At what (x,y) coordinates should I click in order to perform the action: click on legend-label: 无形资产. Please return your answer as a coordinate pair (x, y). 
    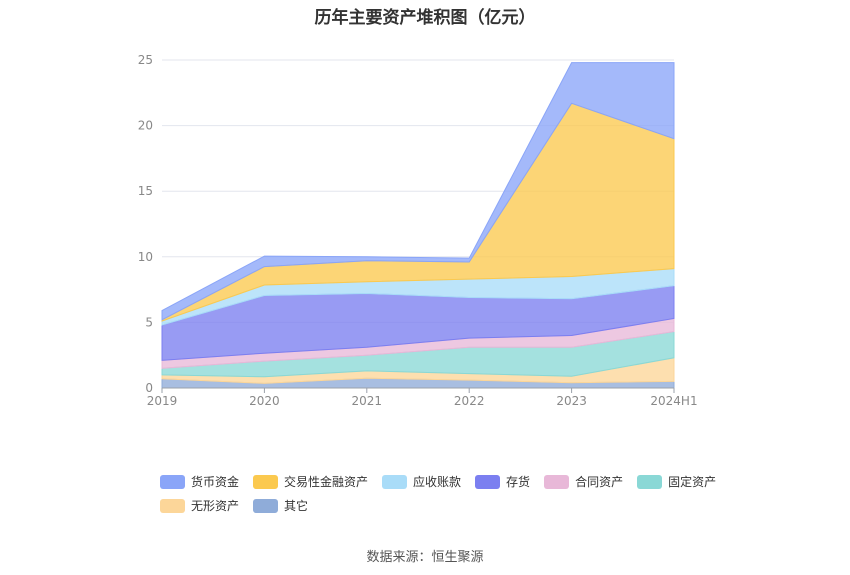
    Looking at the image, I should click on (215, 506).